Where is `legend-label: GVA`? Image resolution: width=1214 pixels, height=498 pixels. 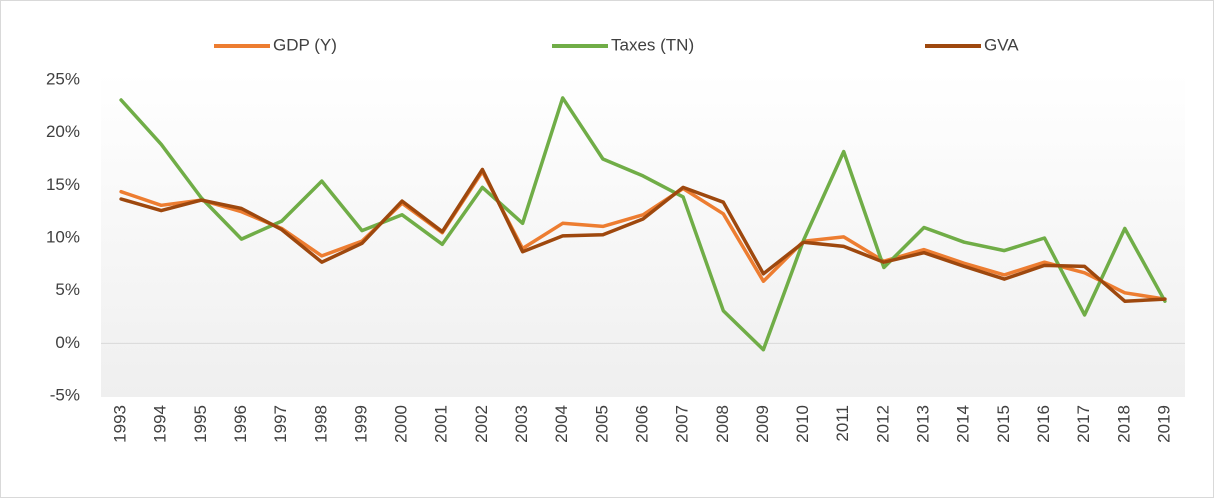 legend-label: GVA is located at coordinates (1001, 44).